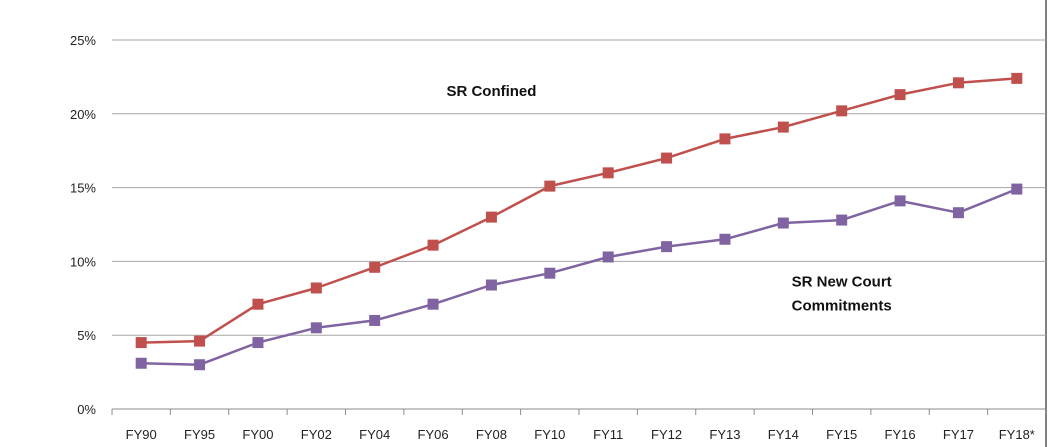 This screenshot has width=1055, height=447. I want to click on x-tick-label: FY00, so click(257, 434).